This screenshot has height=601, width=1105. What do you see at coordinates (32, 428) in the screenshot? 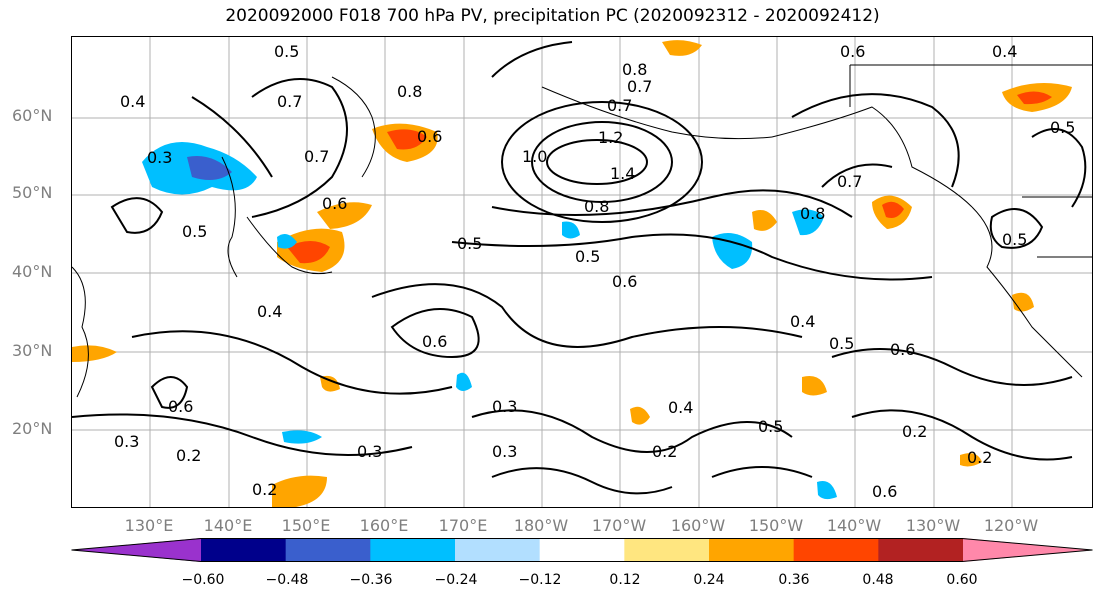
I see `lat-label: 20°N` at bounding box center [32, 428].